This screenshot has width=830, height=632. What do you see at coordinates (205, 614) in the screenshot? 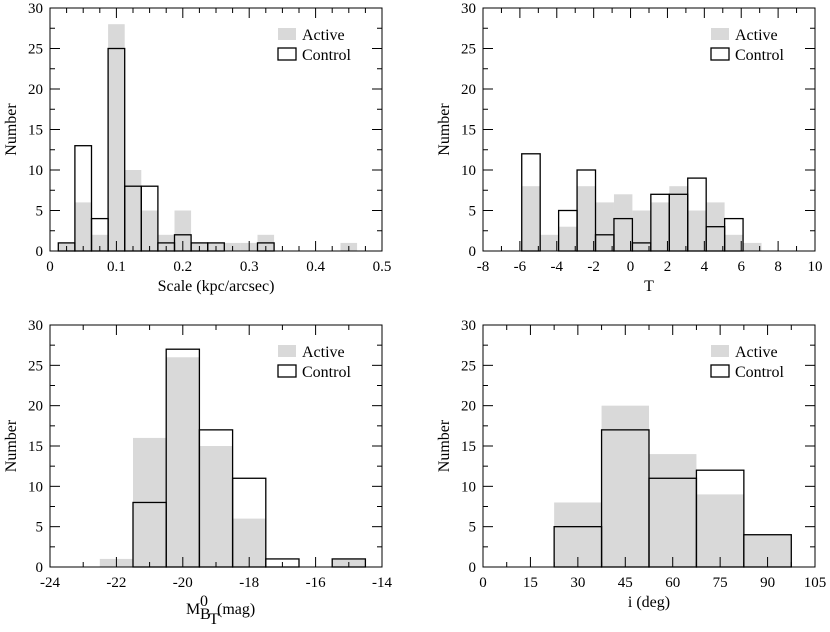
I see `x-axis-title-sub: B` at bounding box center [205, 614].